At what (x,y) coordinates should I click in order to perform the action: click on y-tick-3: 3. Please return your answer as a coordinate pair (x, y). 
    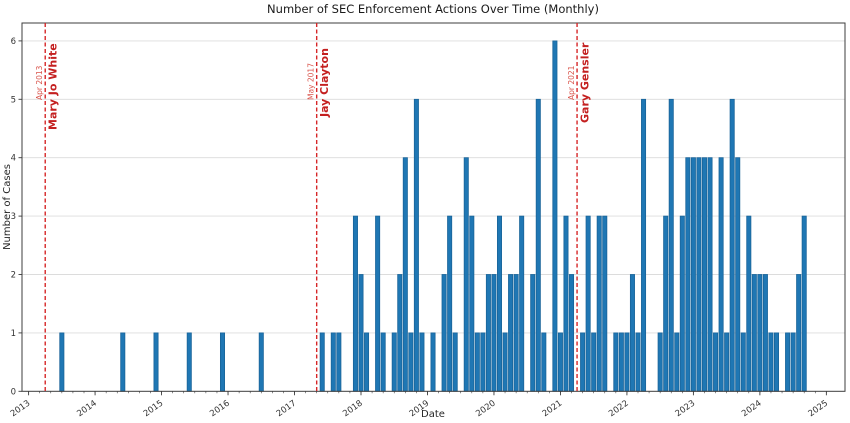
    Looking at the image, I should click on (13, 217).